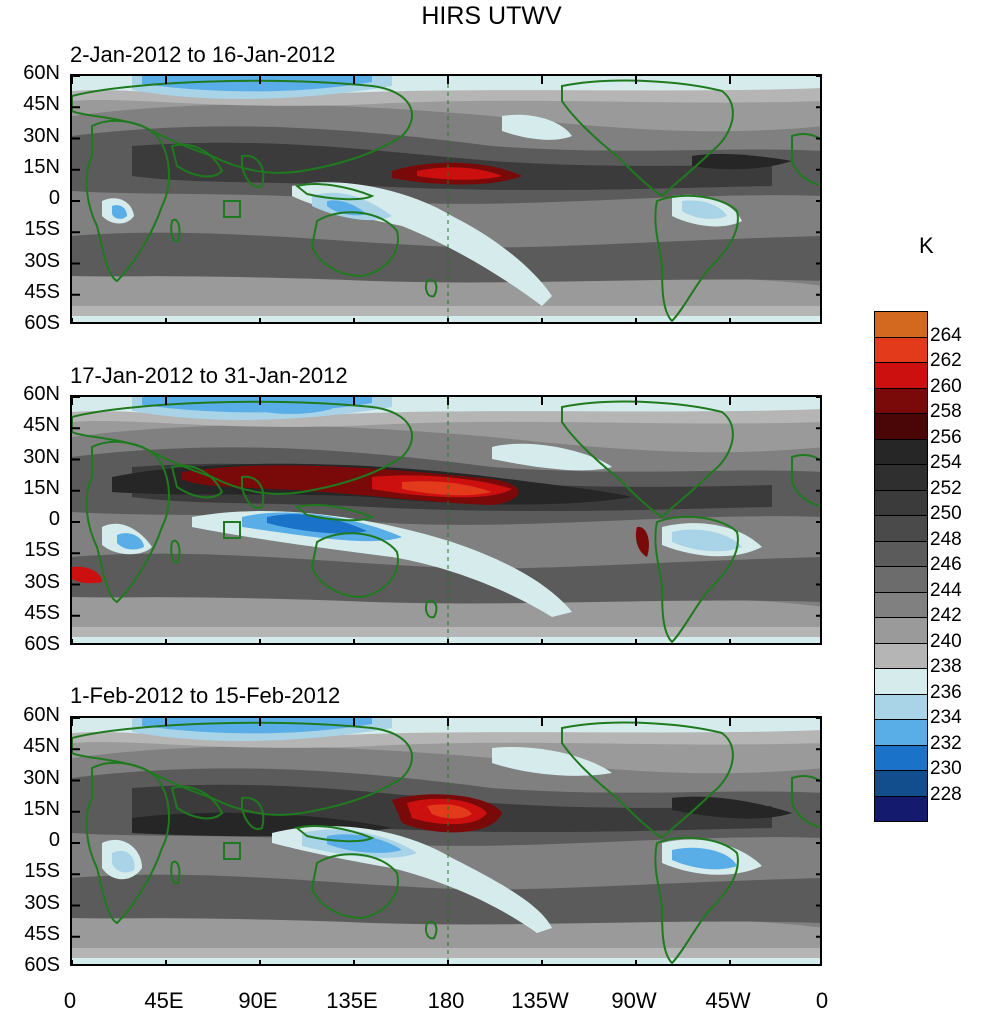 The width and height of the screenshot is (983, 1014). Describe the element at coordinates (205, 695) in the screenshot. I see `panel-3-title: 1-Feb-2012 to 15-Feb-2012` at that location.